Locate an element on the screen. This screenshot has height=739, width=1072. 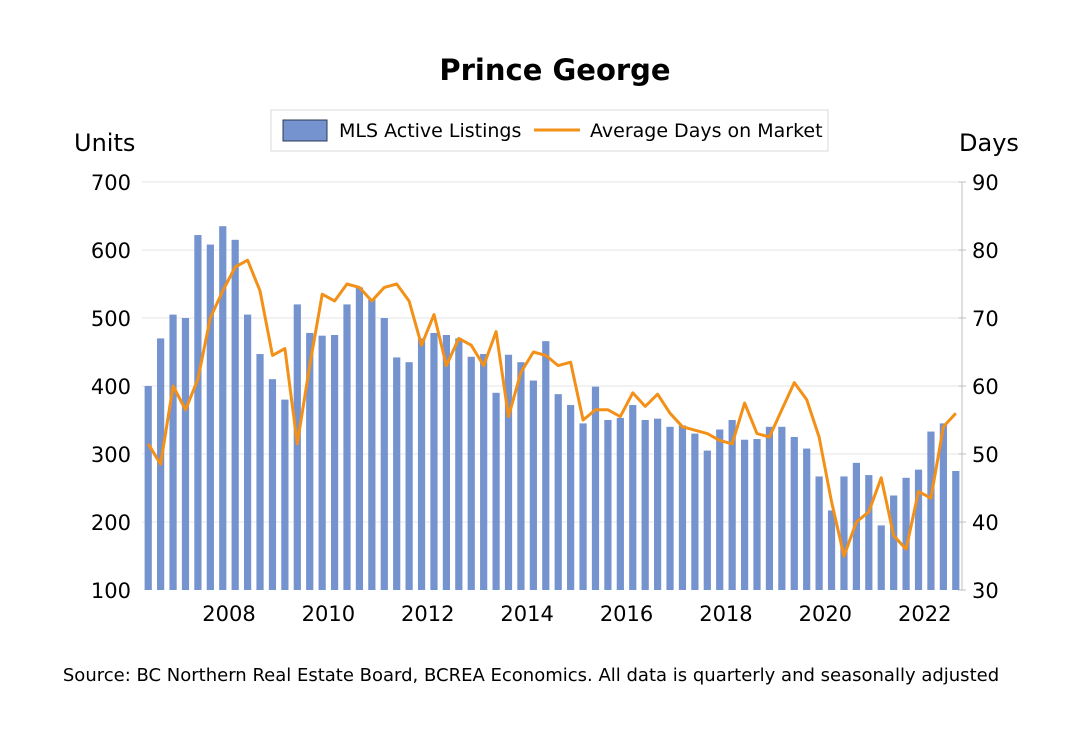
y-left-tick-label: 400 is located at coordinates (111, 387).